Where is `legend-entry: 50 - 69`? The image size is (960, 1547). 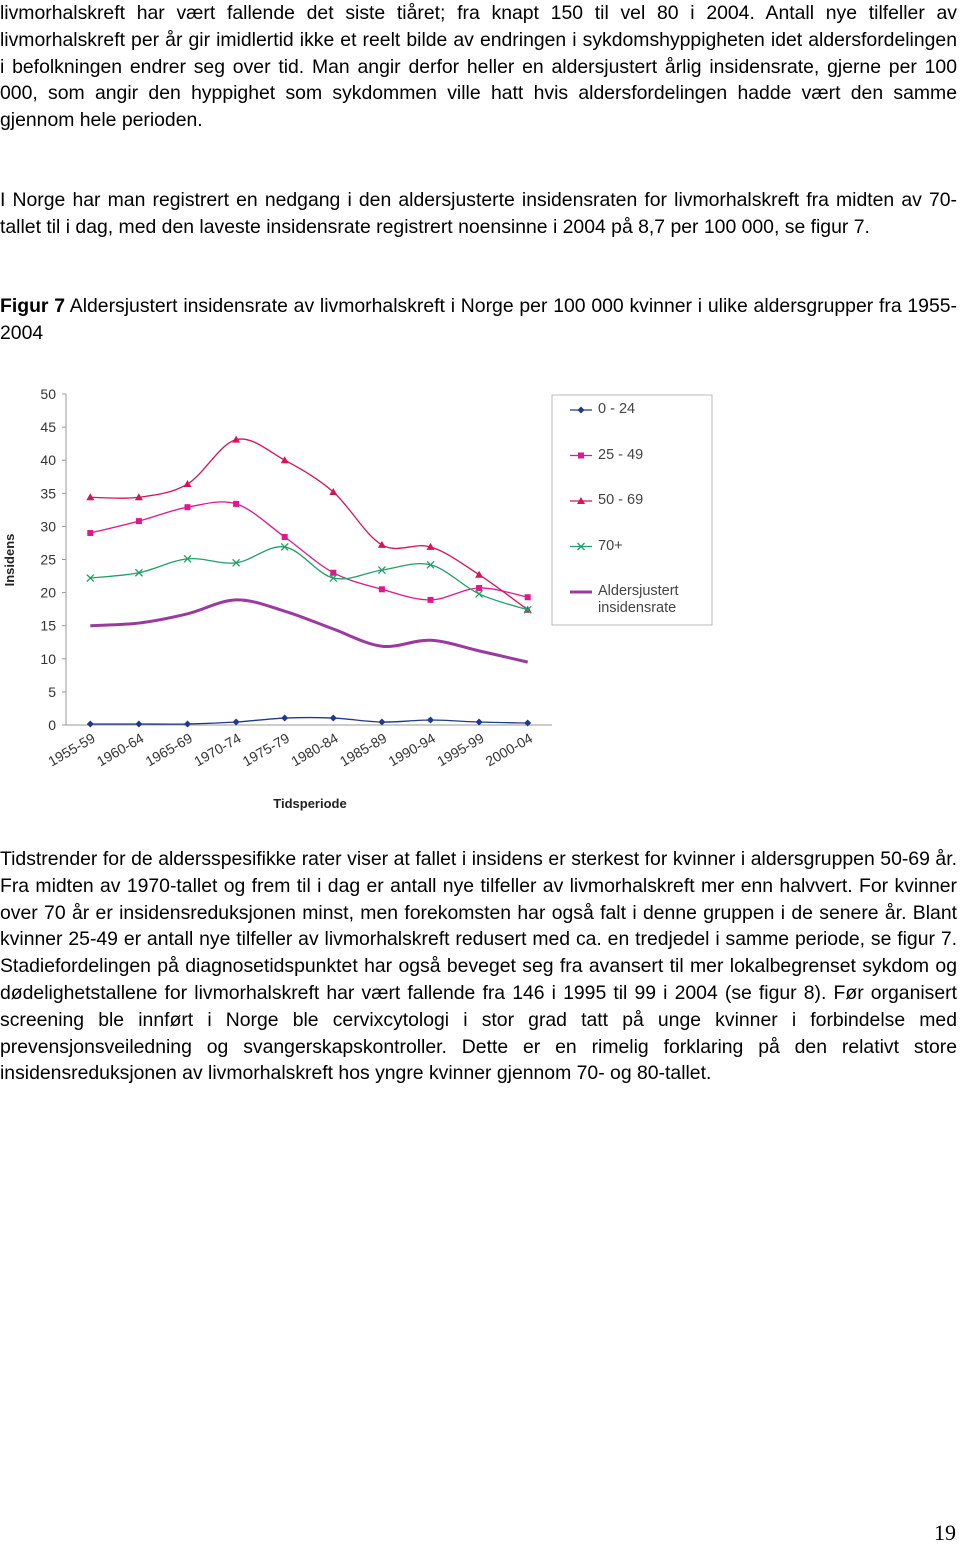 legend-entry: 50 - 69 is located at coordinates (621, 500).